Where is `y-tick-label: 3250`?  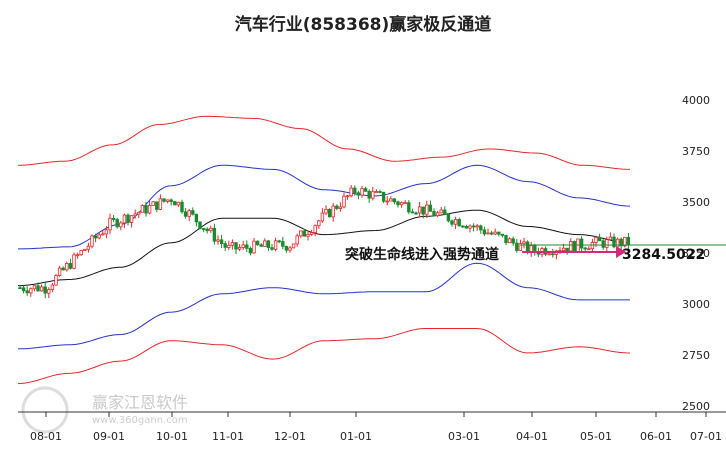 y-tick-label: 3250 is located at coordinates (696, 253).